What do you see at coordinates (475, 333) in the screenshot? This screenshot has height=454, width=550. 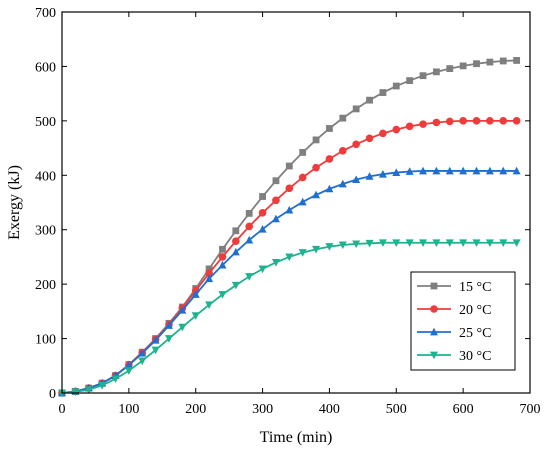 I see `legend-label: 25 °C` at bounding box center [475, 333].